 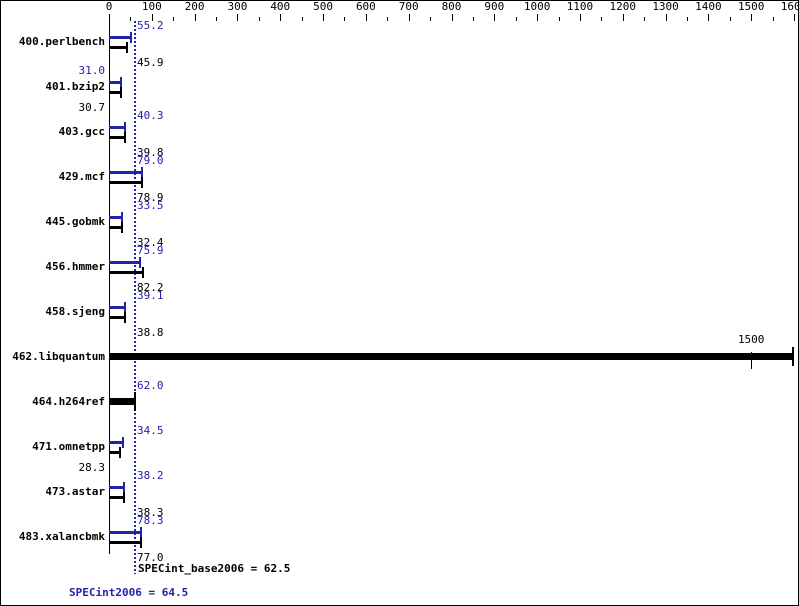 What do you see at coordinates (150, 25) in the screenshot?
I see `value-label-peak: 55.2` at bounding box center [150, 25].